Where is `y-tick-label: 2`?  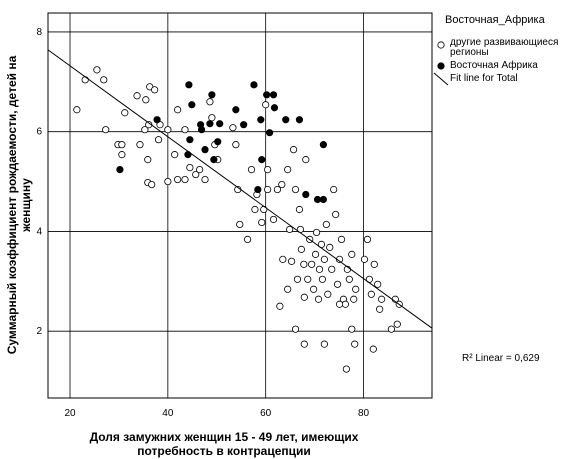 y-tick-label: 2 is located at coordinates (39, 331).